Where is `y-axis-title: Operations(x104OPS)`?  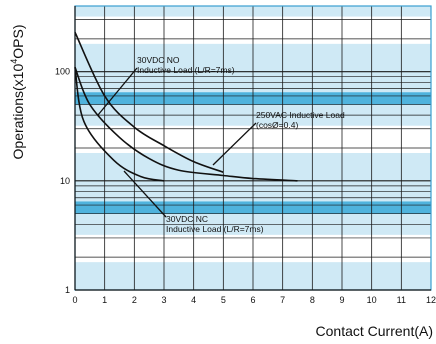
y-axis-title: Operations(x104OPS) is located at coordinates (17, 92).